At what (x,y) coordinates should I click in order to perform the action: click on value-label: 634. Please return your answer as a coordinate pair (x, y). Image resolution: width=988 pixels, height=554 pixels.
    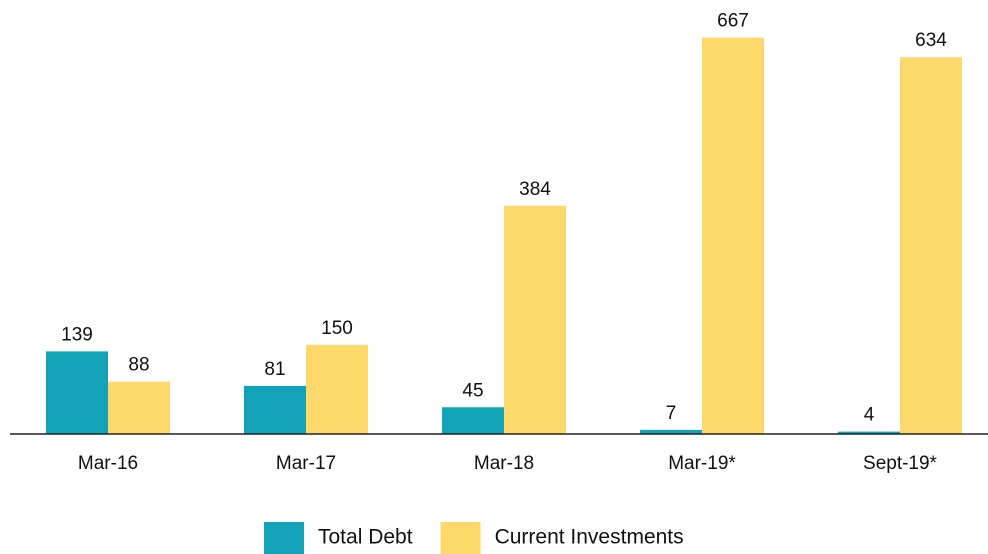
    Looking at the image, I should click on (931, 40).